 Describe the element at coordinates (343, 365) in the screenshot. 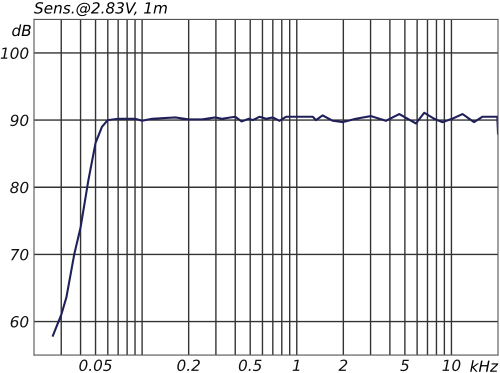

I see `x-tick-label: 2` at that location.